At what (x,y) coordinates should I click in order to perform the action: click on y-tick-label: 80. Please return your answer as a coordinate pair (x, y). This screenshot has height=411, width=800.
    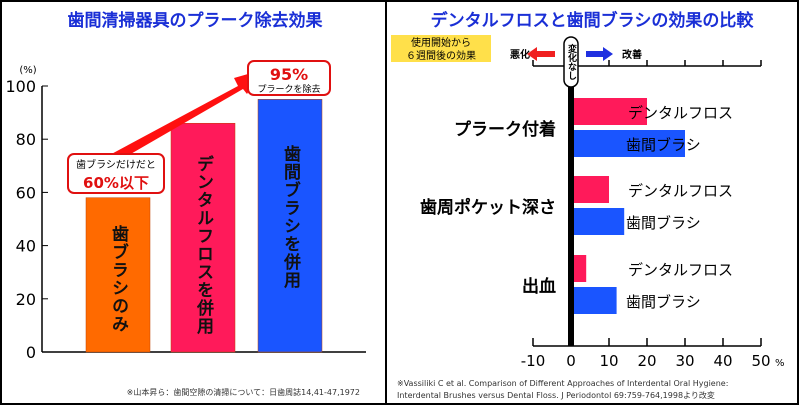
    Looking at the image, I should click on (26, 139).